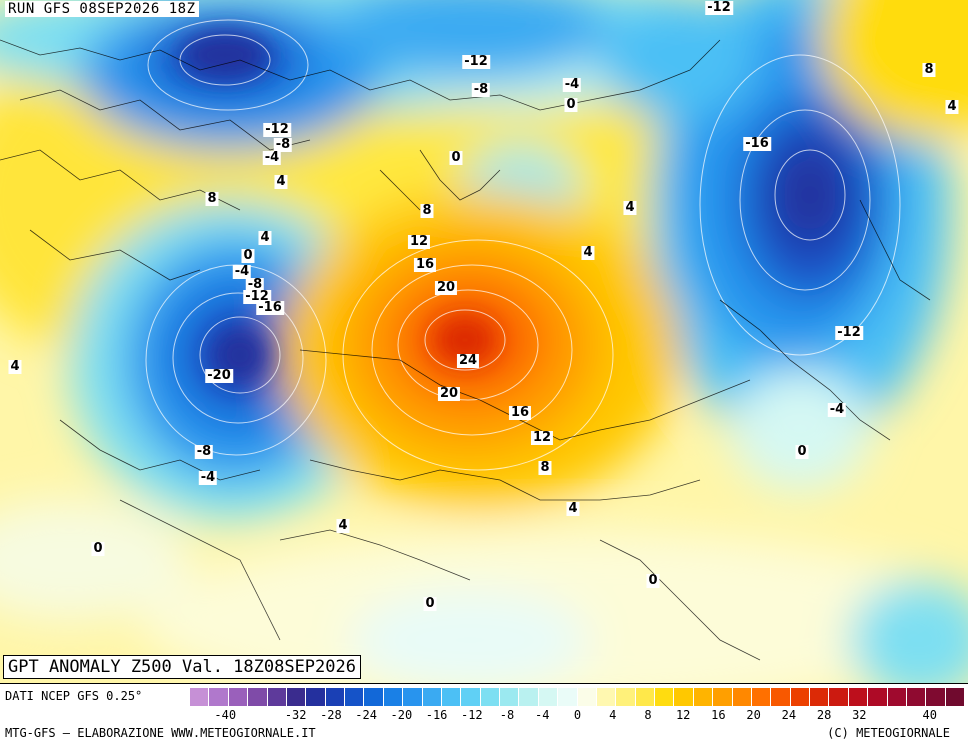  Describe the element at coordinates (366, 715) in the screenshot. I see `colorbar-tick-label: -24` at that location.